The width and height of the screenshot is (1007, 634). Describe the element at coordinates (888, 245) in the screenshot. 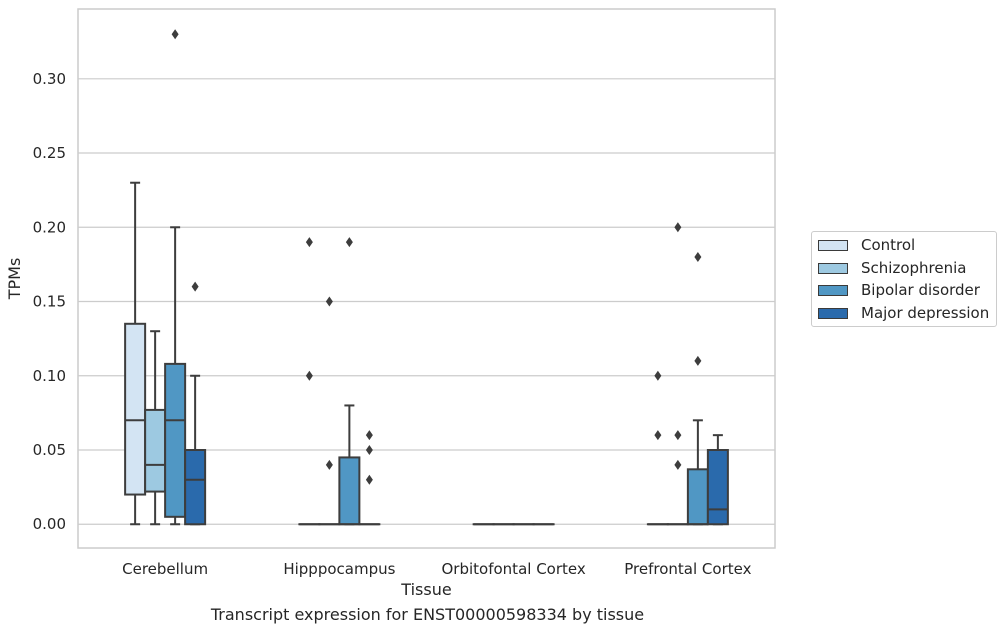

I see `legend-label-control: Control` at that location.